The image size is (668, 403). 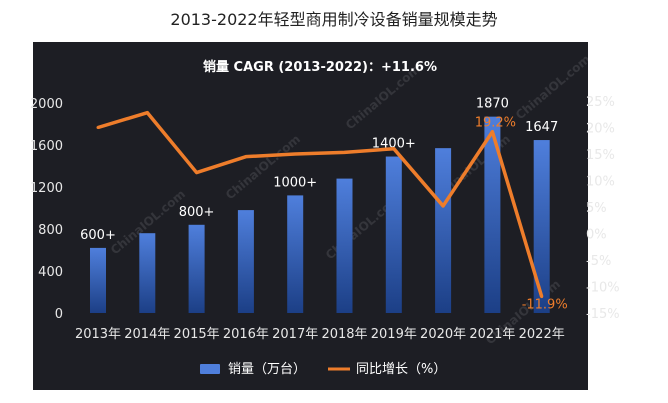 I want to click on right-axis: 25% 20% 15% 10% 5% 0% -5% -10% -15%, so click(x=603, y=208).